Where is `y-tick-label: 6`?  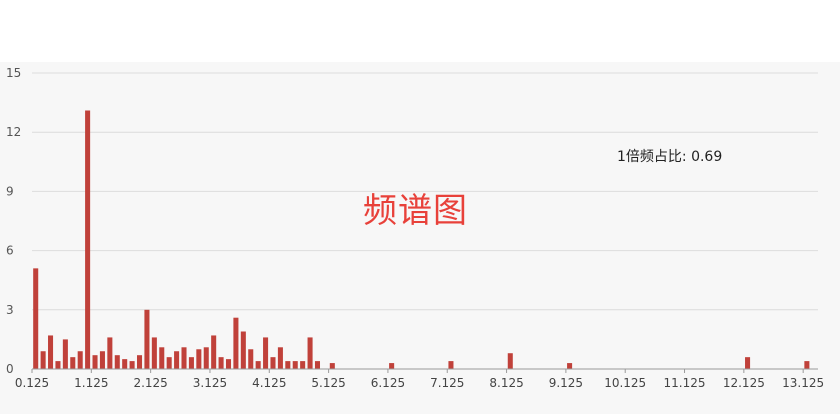 y-tick-label: 6 is located at coordinates (10, 251).